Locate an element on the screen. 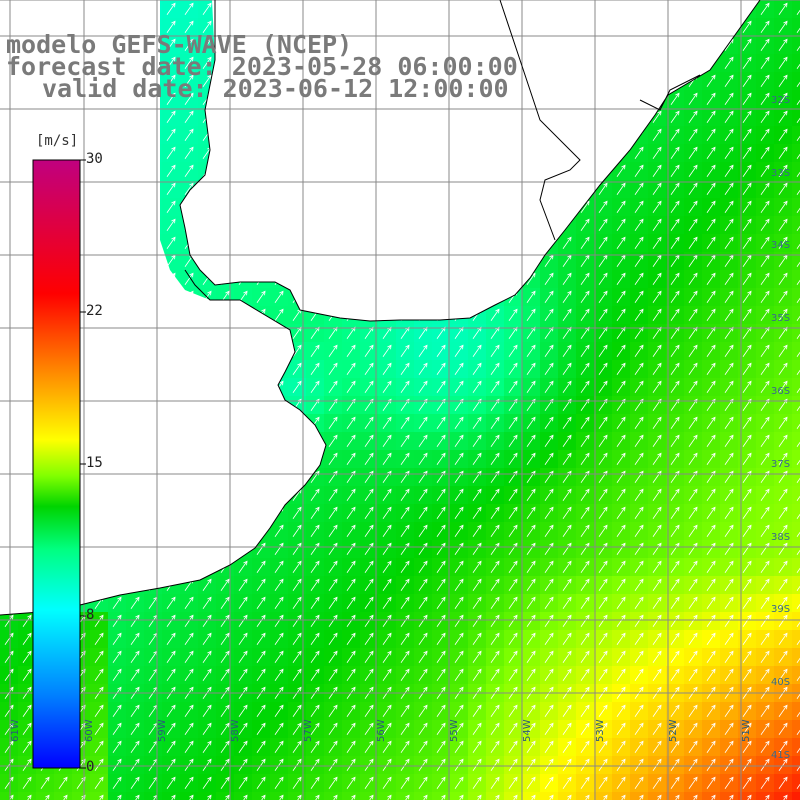 The image size is (800, 800). lon-label: 56W is located at coordinates (381, 730).